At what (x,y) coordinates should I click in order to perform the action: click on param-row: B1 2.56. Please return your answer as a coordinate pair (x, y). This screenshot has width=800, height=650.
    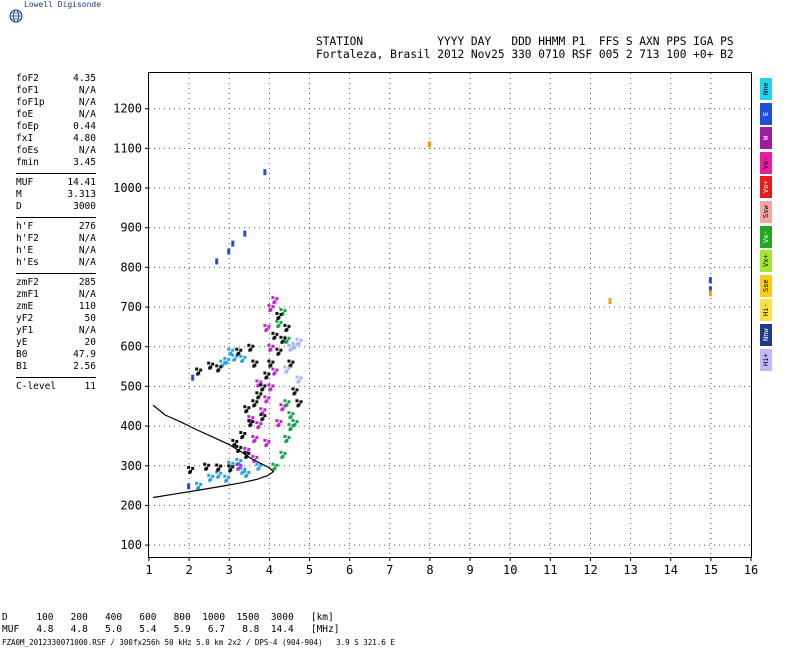
    Looking at the image, I should click on (56, 367).